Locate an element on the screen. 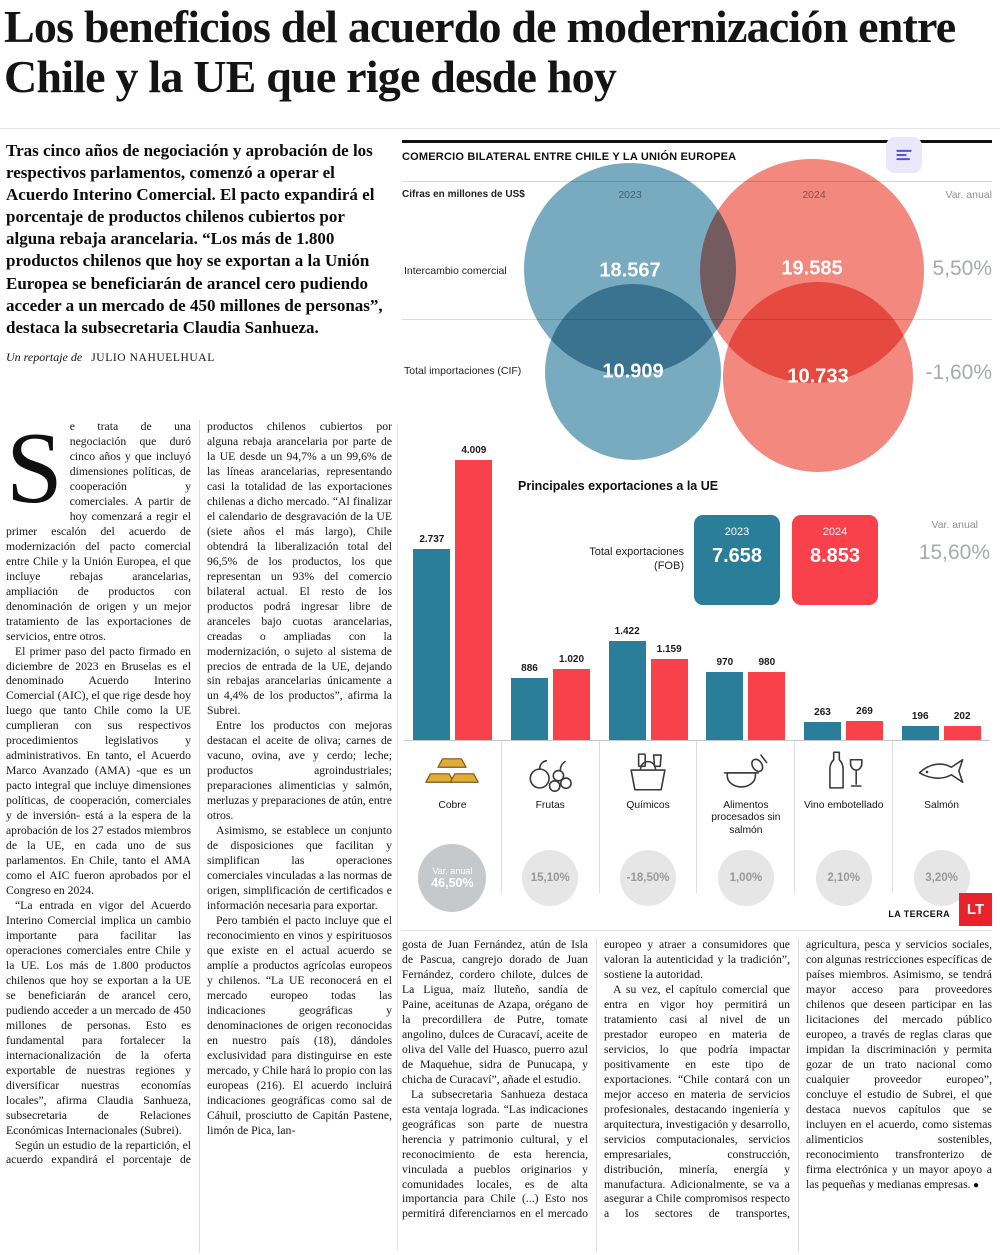  venn-circle-2024-importaciones is located at coordinates (818, 377).